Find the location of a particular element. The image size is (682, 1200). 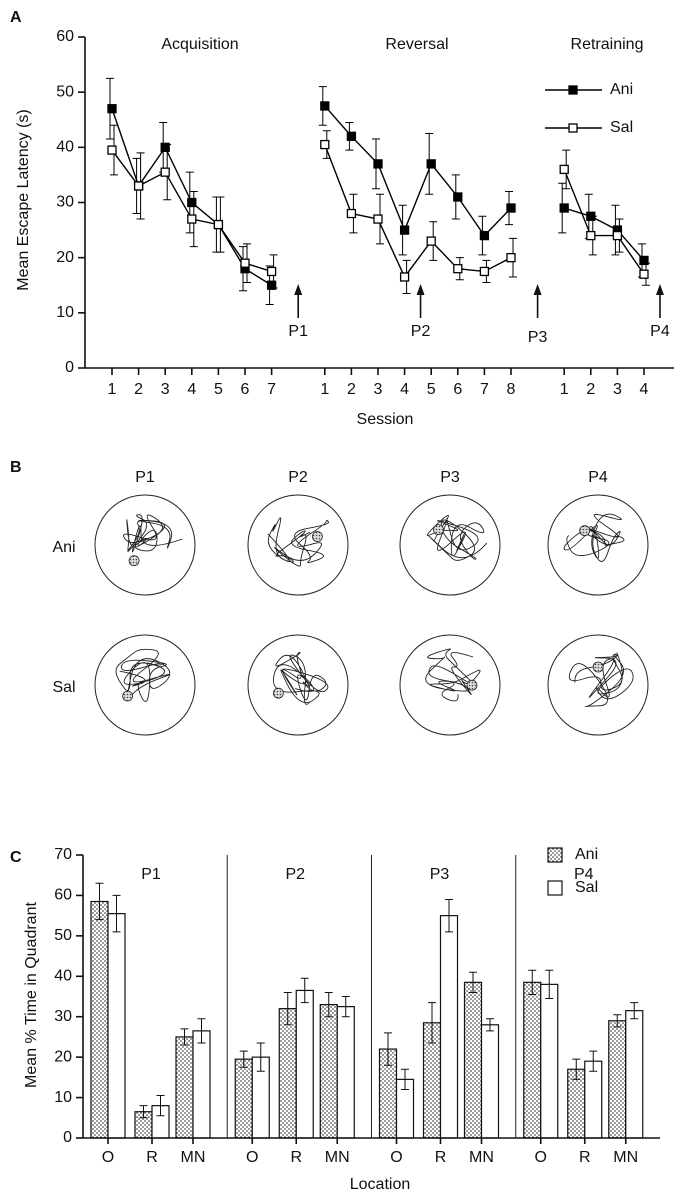

section-label: Reversal is located at coordinates (416, 44).